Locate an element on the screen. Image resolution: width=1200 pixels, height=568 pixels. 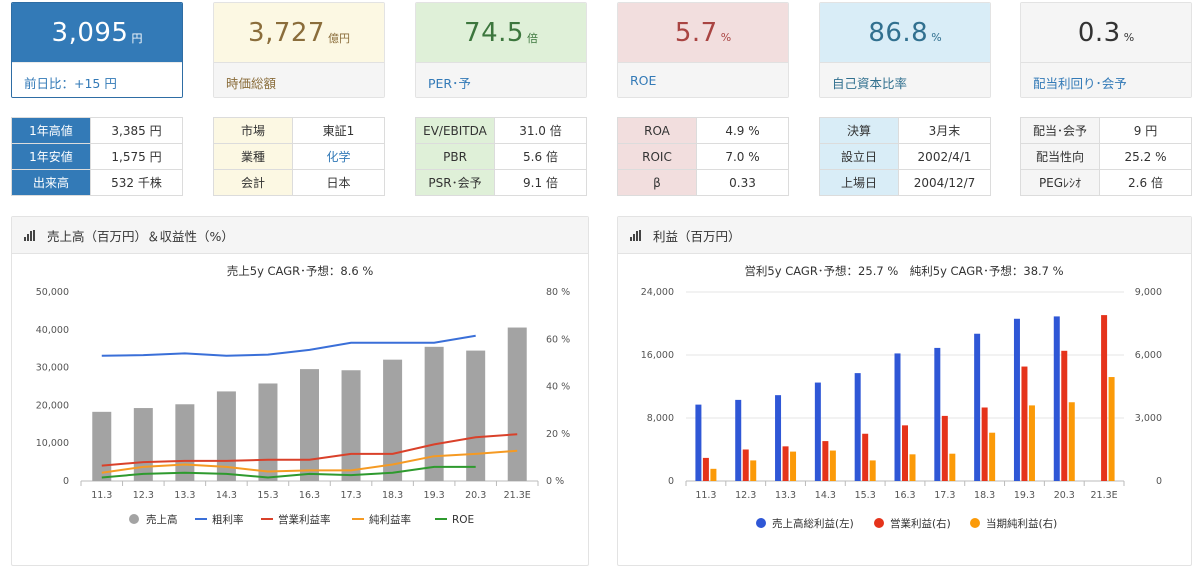
table-value: 31.0 倍 is located at coordinates (540, 130).